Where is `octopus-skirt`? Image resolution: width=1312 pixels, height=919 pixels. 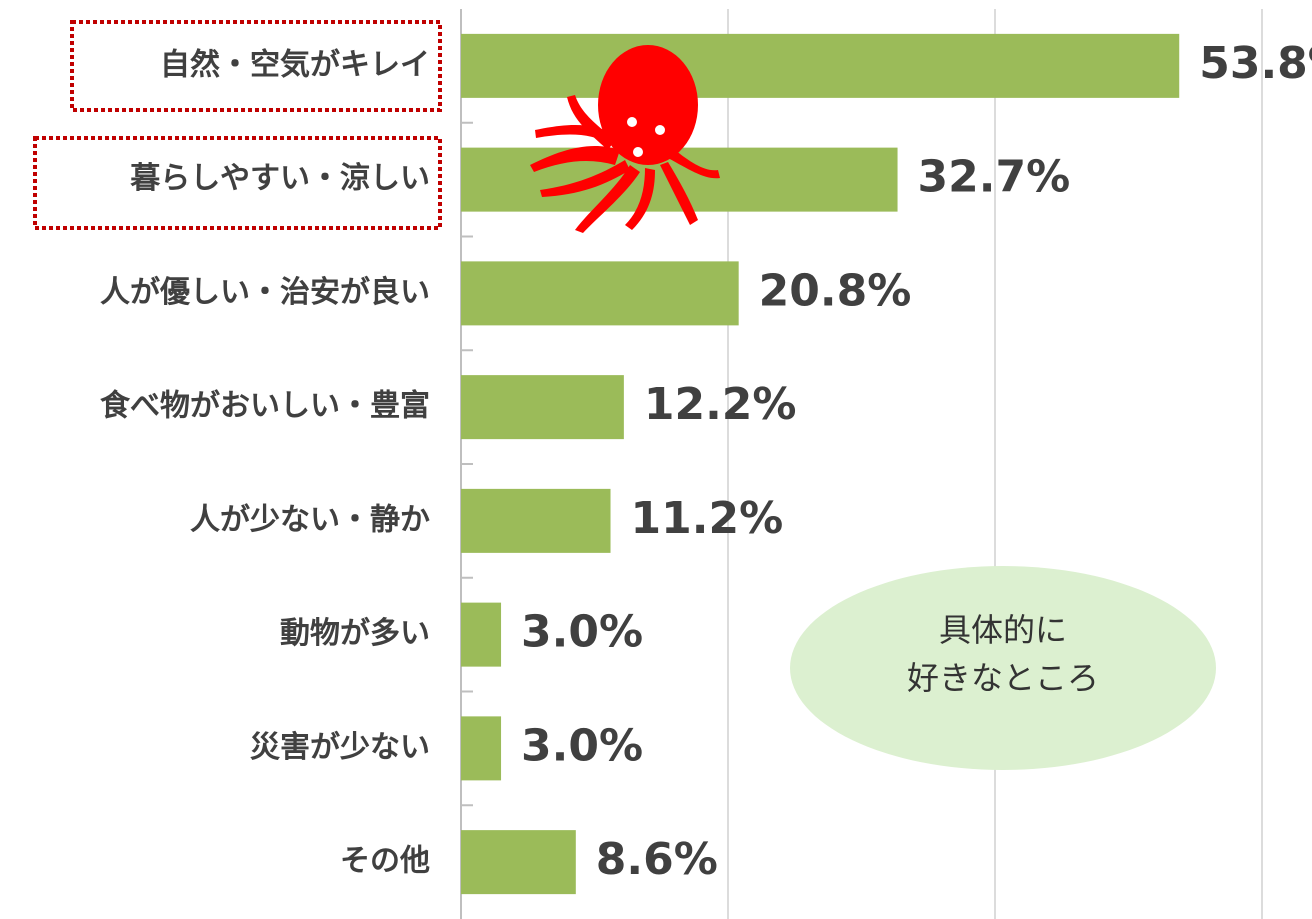 octopus-skirt is located at coordinates (647, 144).